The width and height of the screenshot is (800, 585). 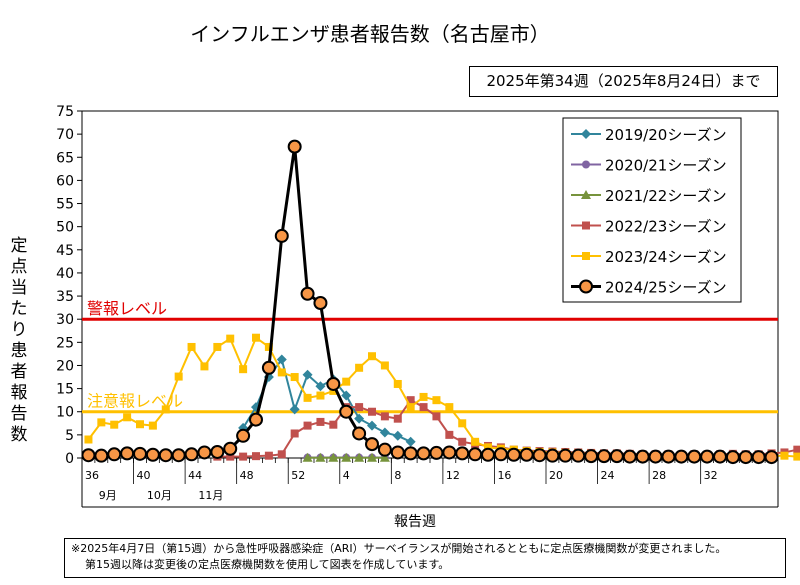 I want to click on y-tick-label: 70, so click(x=65, y=135).